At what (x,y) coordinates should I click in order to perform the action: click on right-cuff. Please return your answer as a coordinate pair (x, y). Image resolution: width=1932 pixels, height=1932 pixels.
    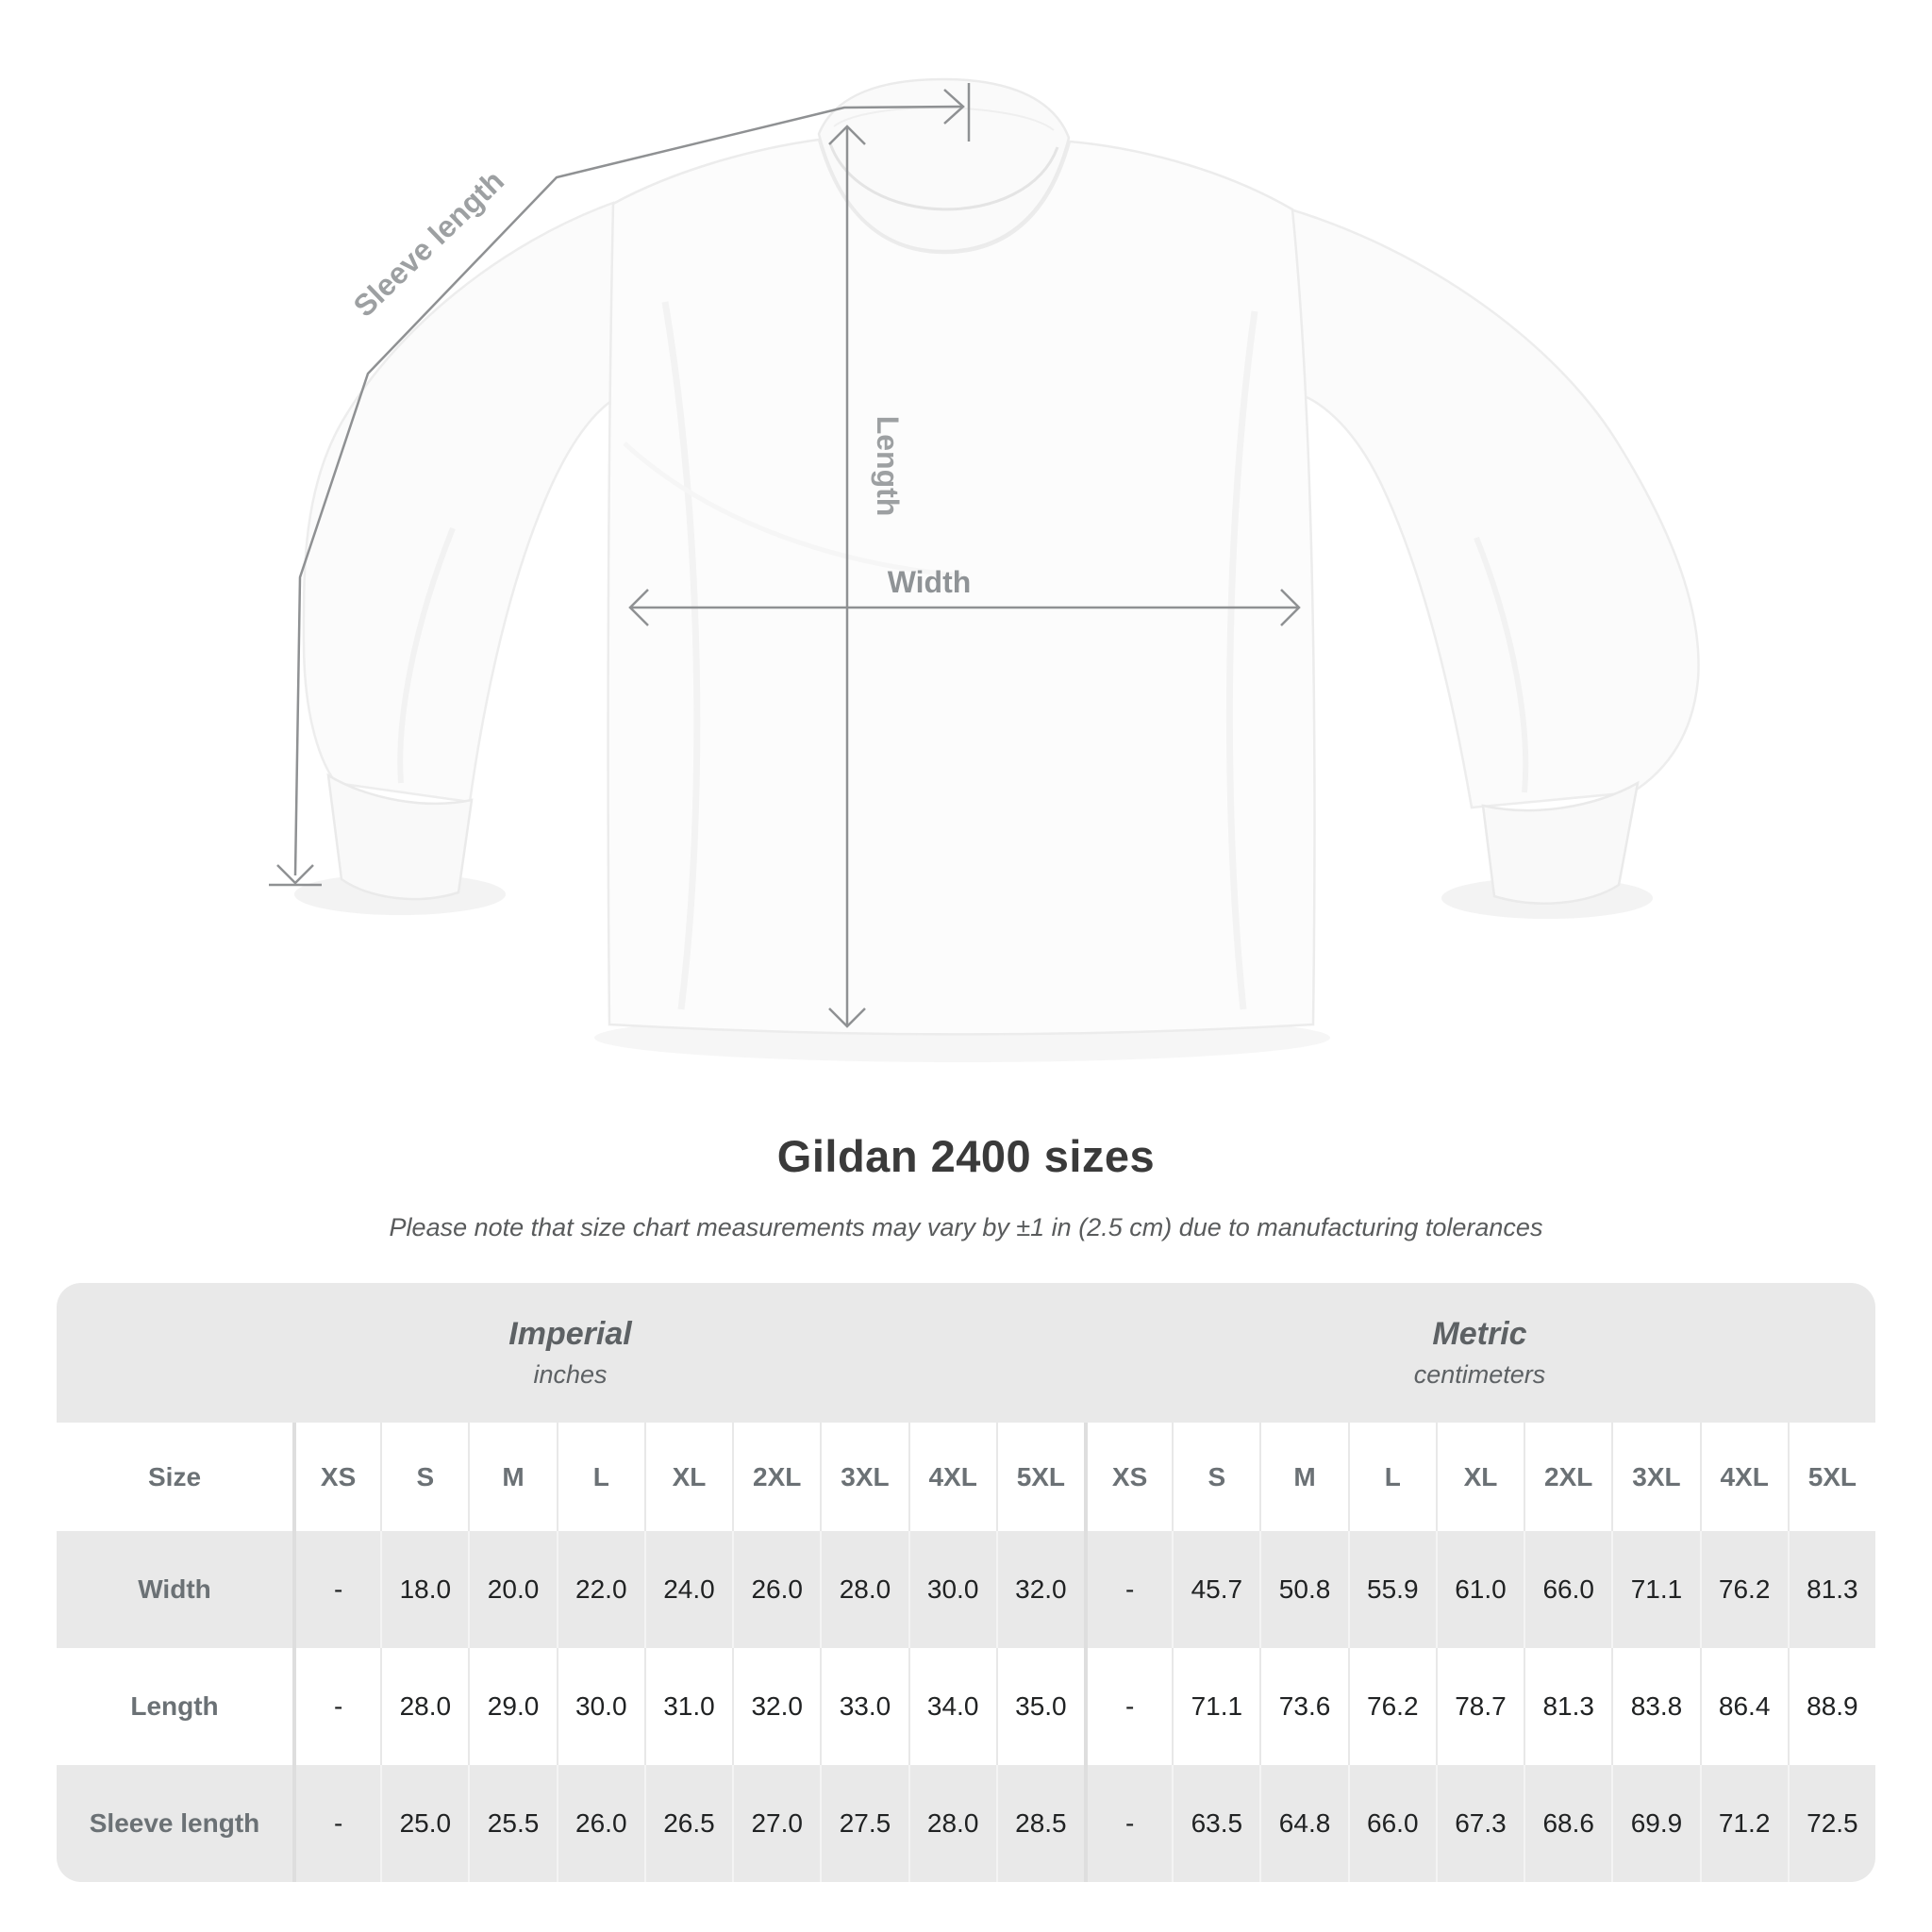
    Looking at the image, I should click on (1561, 843).